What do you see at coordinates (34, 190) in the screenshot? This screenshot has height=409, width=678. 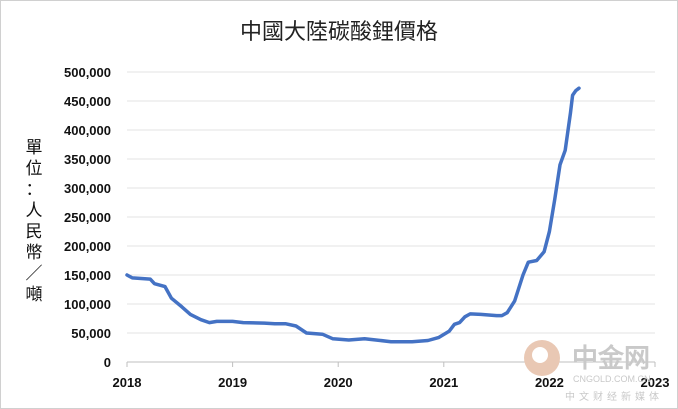 I see `y-axis-label-char: ：` at bounding box center [34, 190].